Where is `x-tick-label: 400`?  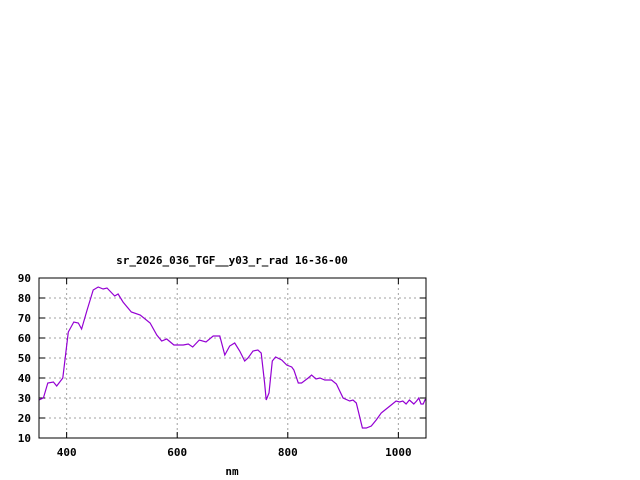 x-tick-label: 400 is located at coordinates (67, 452).